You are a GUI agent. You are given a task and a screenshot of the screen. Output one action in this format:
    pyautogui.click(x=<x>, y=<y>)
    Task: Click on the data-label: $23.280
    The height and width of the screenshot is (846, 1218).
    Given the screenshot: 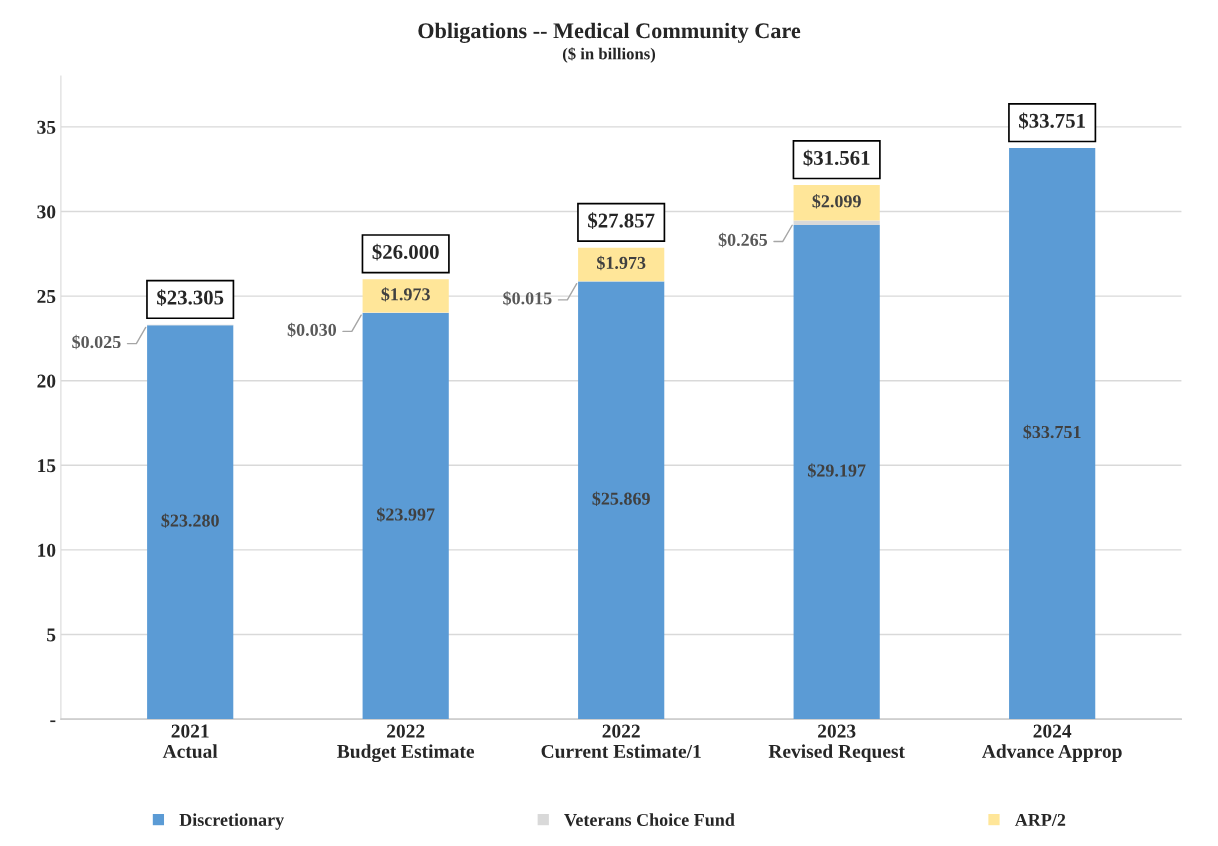 What is the action you would take?
    pyautogui.click(x=190, y=520)
    